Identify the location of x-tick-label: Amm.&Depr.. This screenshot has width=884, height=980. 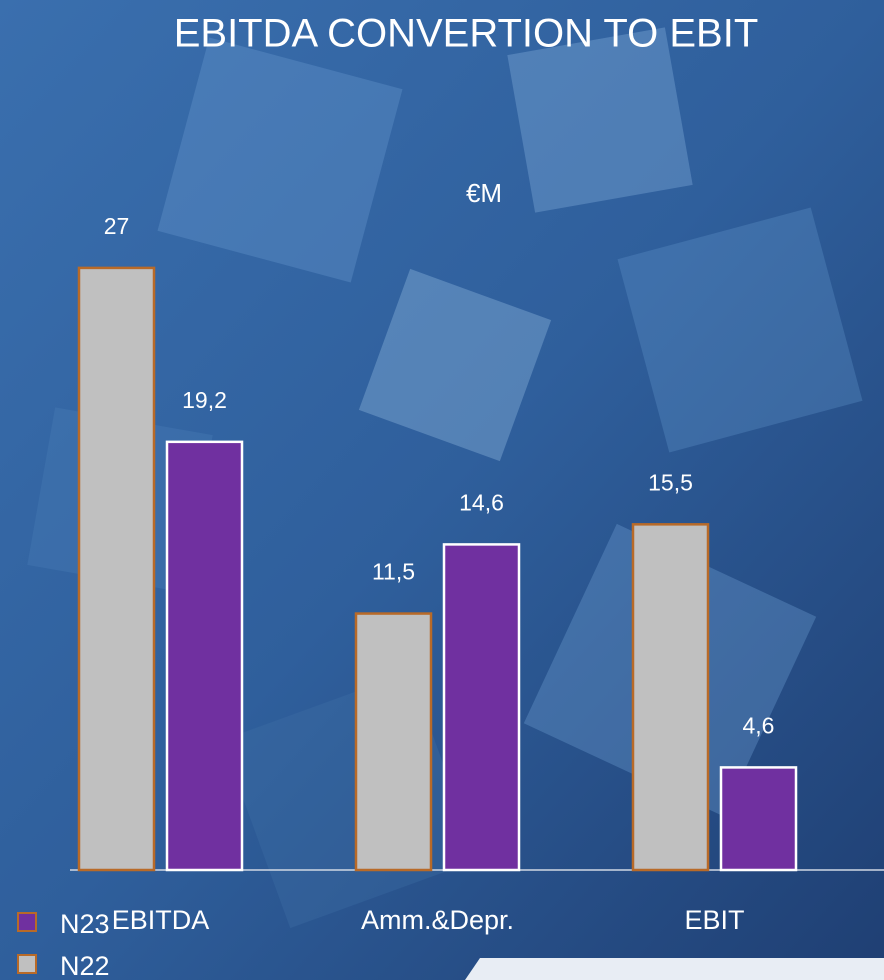
(437, 920).